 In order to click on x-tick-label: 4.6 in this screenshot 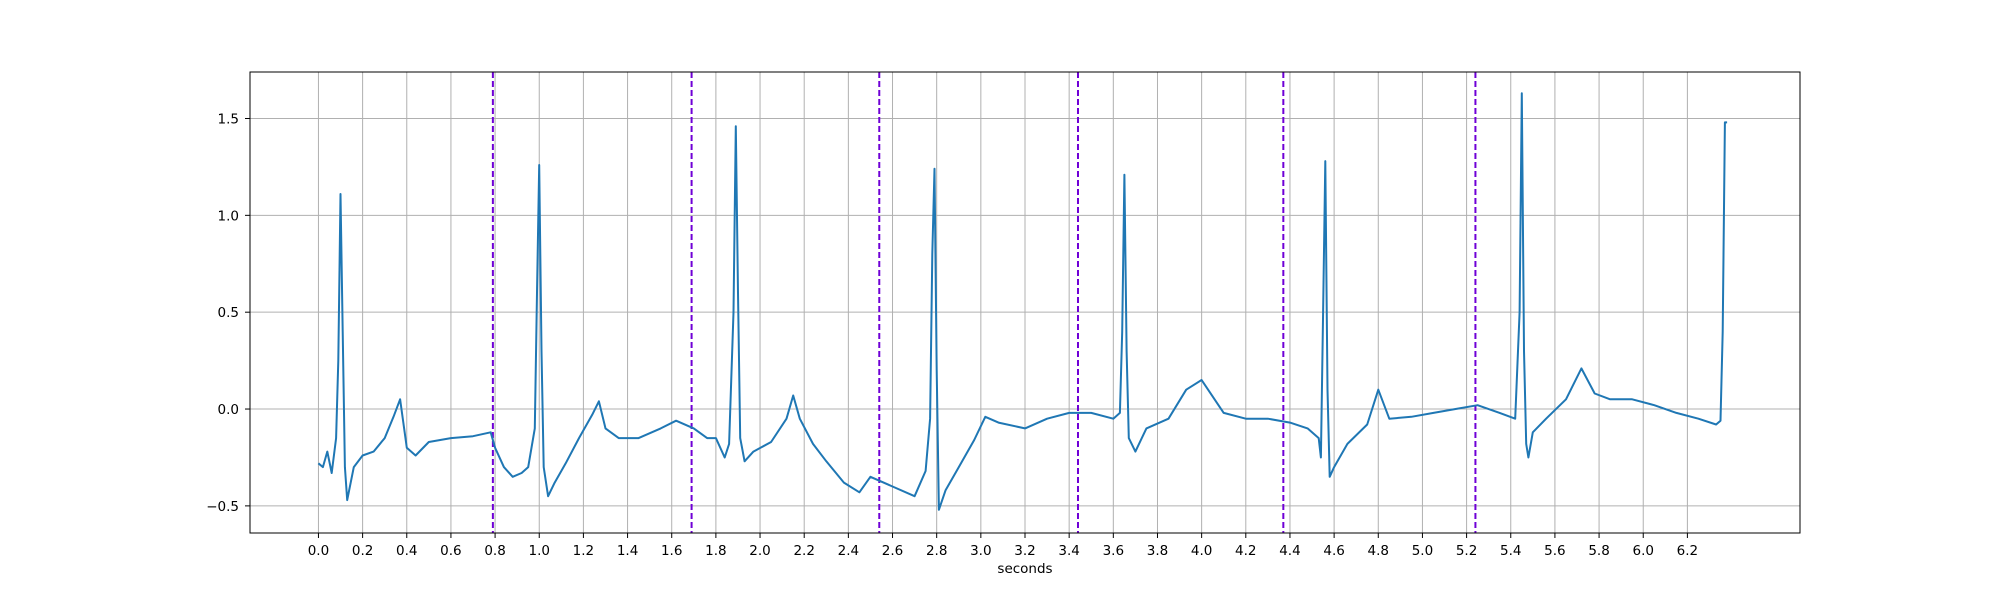, I will do `click(1333, 551)`.